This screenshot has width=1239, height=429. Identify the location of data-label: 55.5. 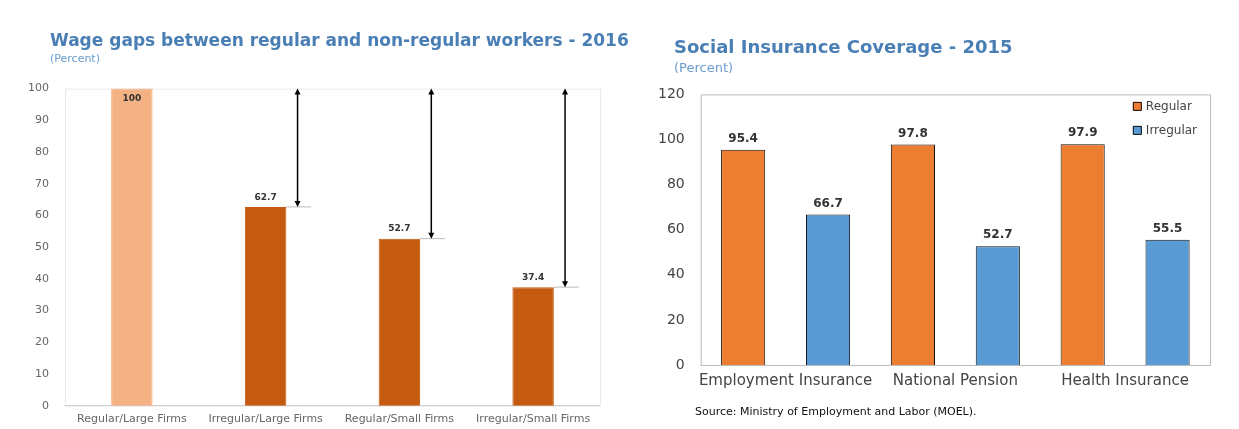
(1167, 227).